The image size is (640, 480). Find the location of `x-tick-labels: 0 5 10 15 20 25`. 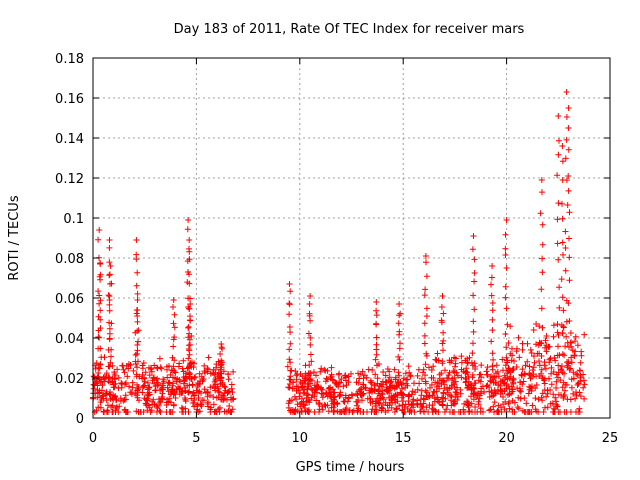

x-tick-labels: 0 5 10 15 20 25 is located at coordinates (353, 438).